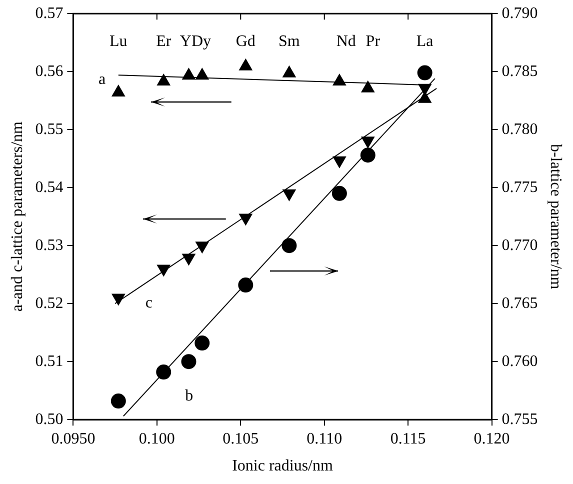 This screenshot has height=484, width=573. What do you see at coordinates (520, 187) in the screenshot?
I see `y2-tick-label: 0.775` at bounding box center [520, 187].